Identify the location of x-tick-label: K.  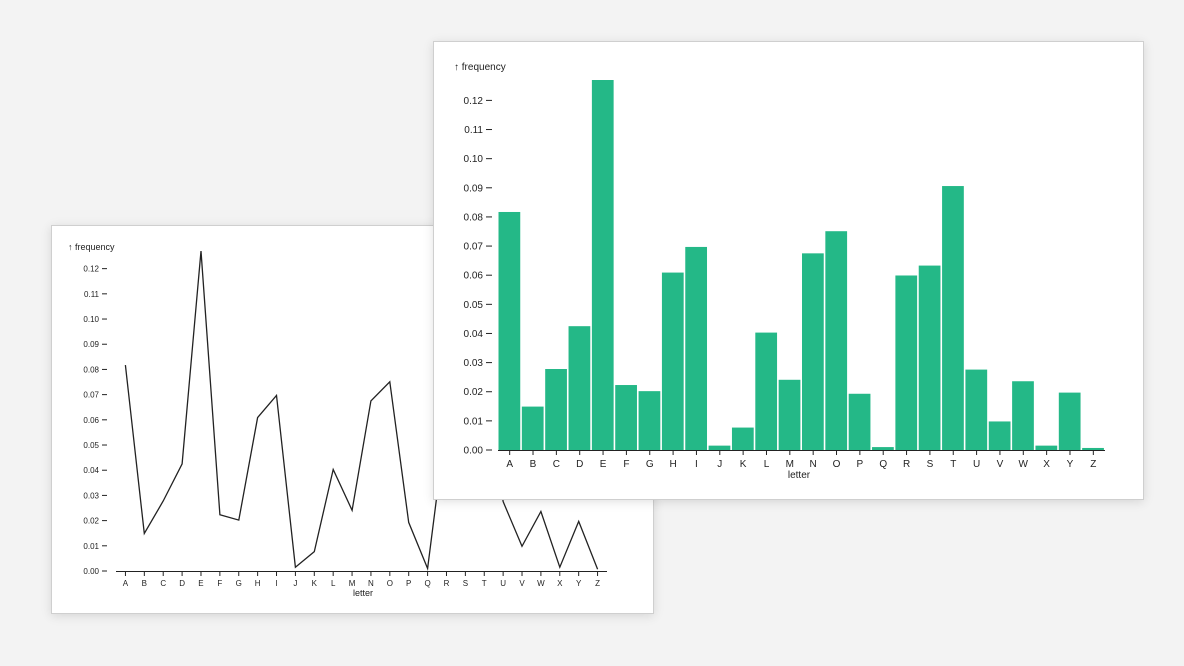
(315, 583).